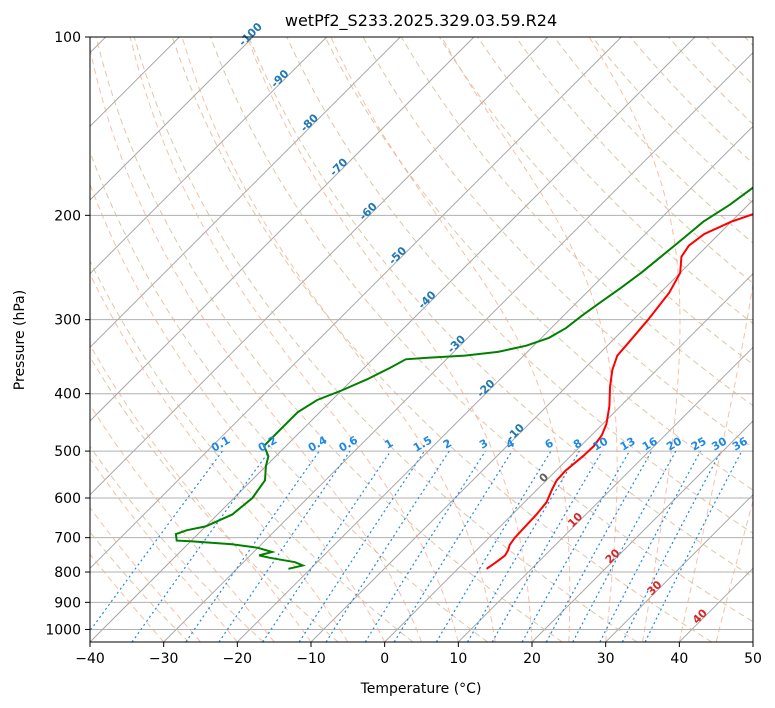 Image resolution: width=775 pixels, height=708 pixels. I want to click on isotherm-label: 30, so click(655, 588).